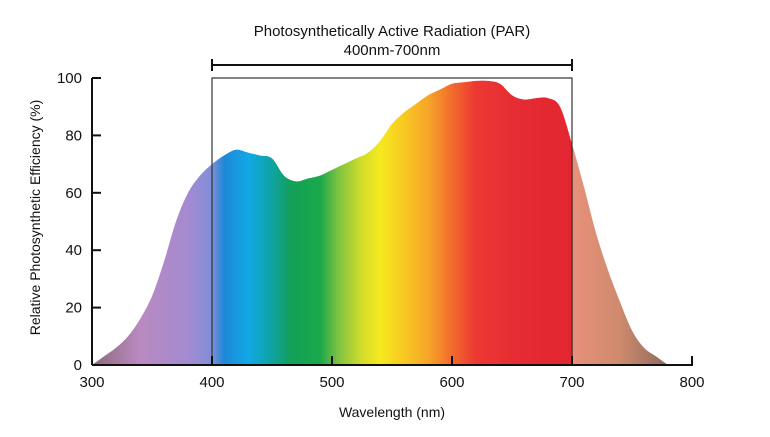  Describe the element at coordinates (392, 50) in the screenshot. I see `par-annotation-range-label: 400nm-700nm` at that location.